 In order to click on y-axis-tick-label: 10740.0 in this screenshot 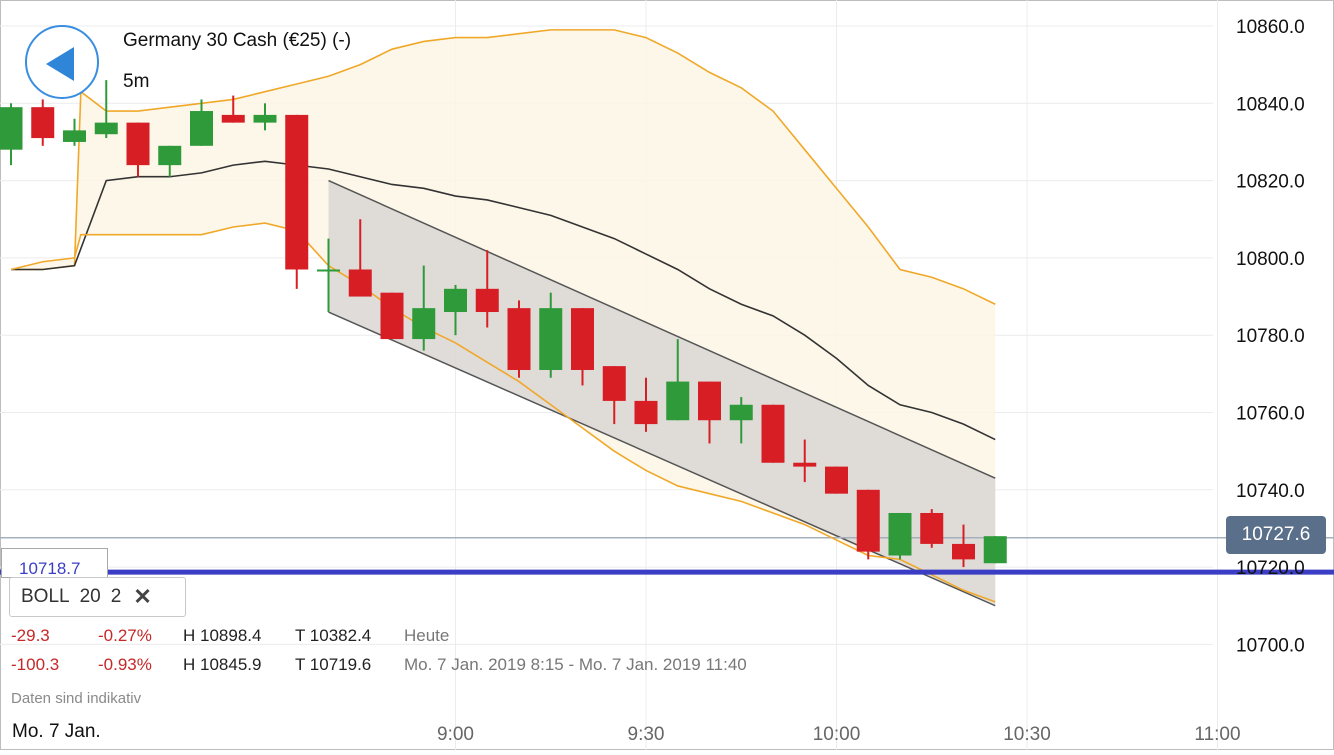, I will do `click(1270, 491)`.